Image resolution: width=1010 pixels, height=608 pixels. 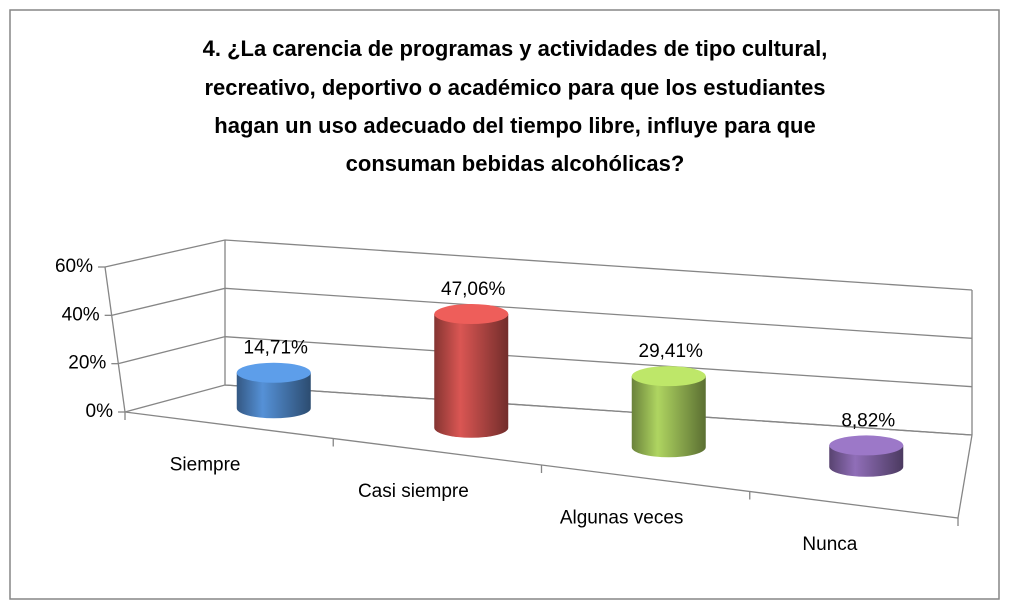 I want to click on y-tick-label: 20%, so click(x=87, y=363).